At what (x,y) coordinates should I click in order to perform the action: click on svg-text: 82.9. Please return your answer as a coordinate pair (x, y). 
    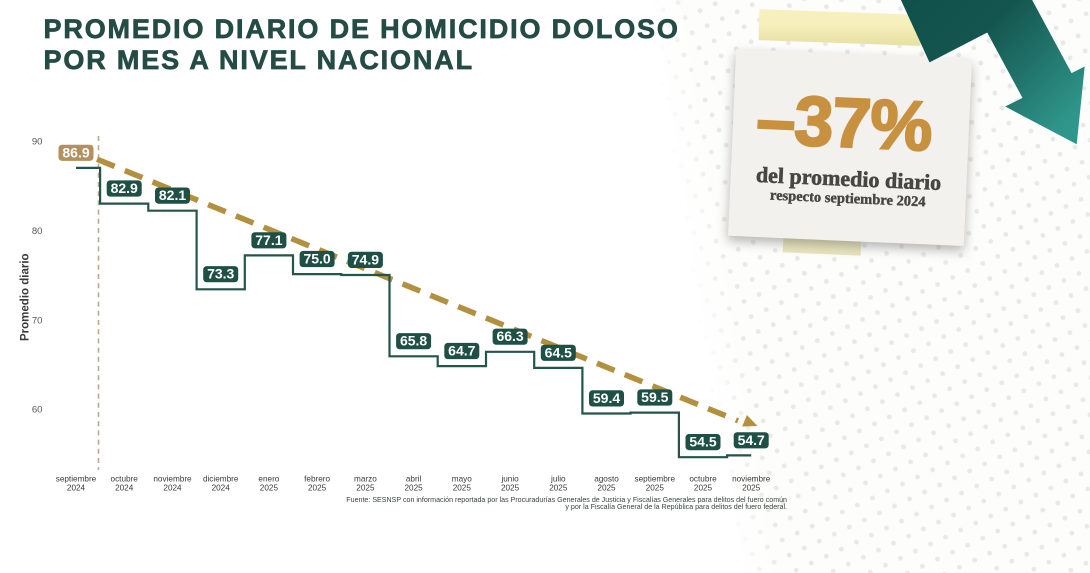
    Looking at the image, I should click on (124, 188).